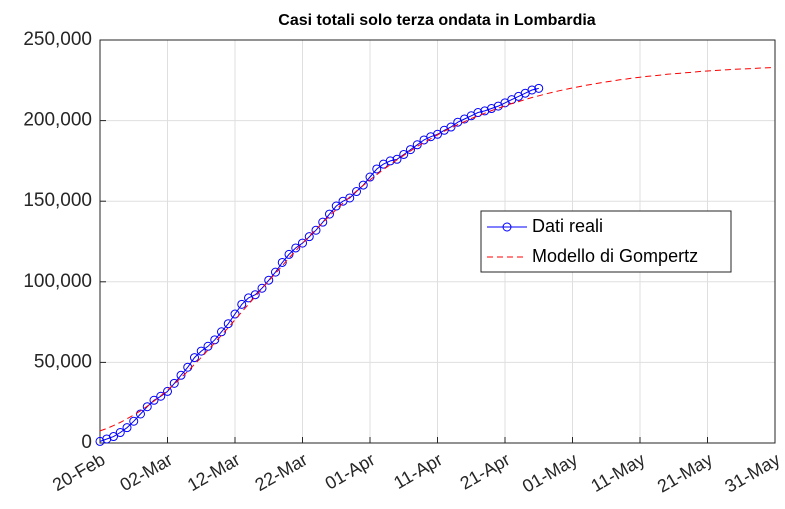  I want to click on y-tick-label: 250,000, so click(57, 39).